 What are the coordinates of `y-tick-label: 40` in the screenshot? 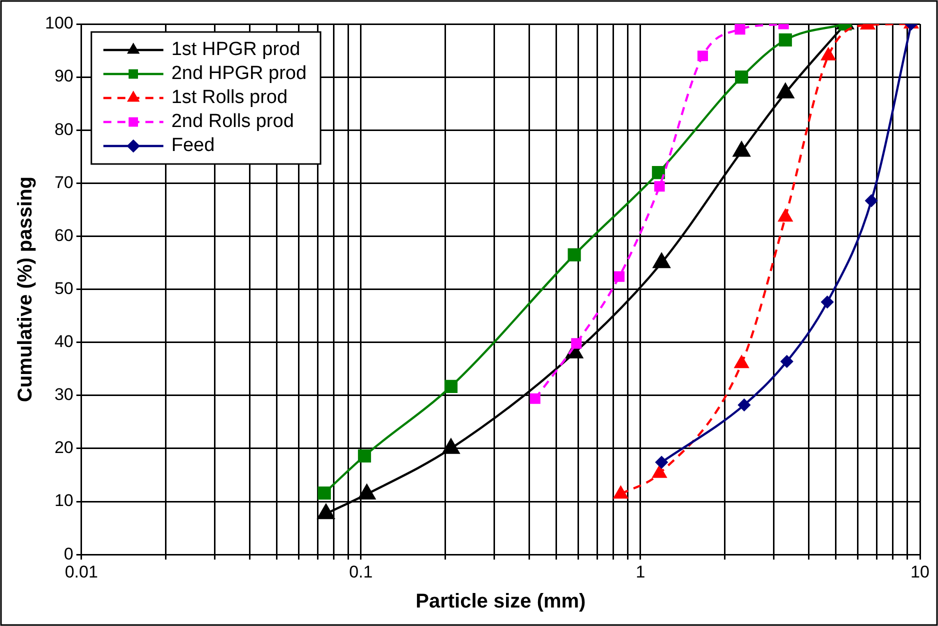 It's located at (64, 342).